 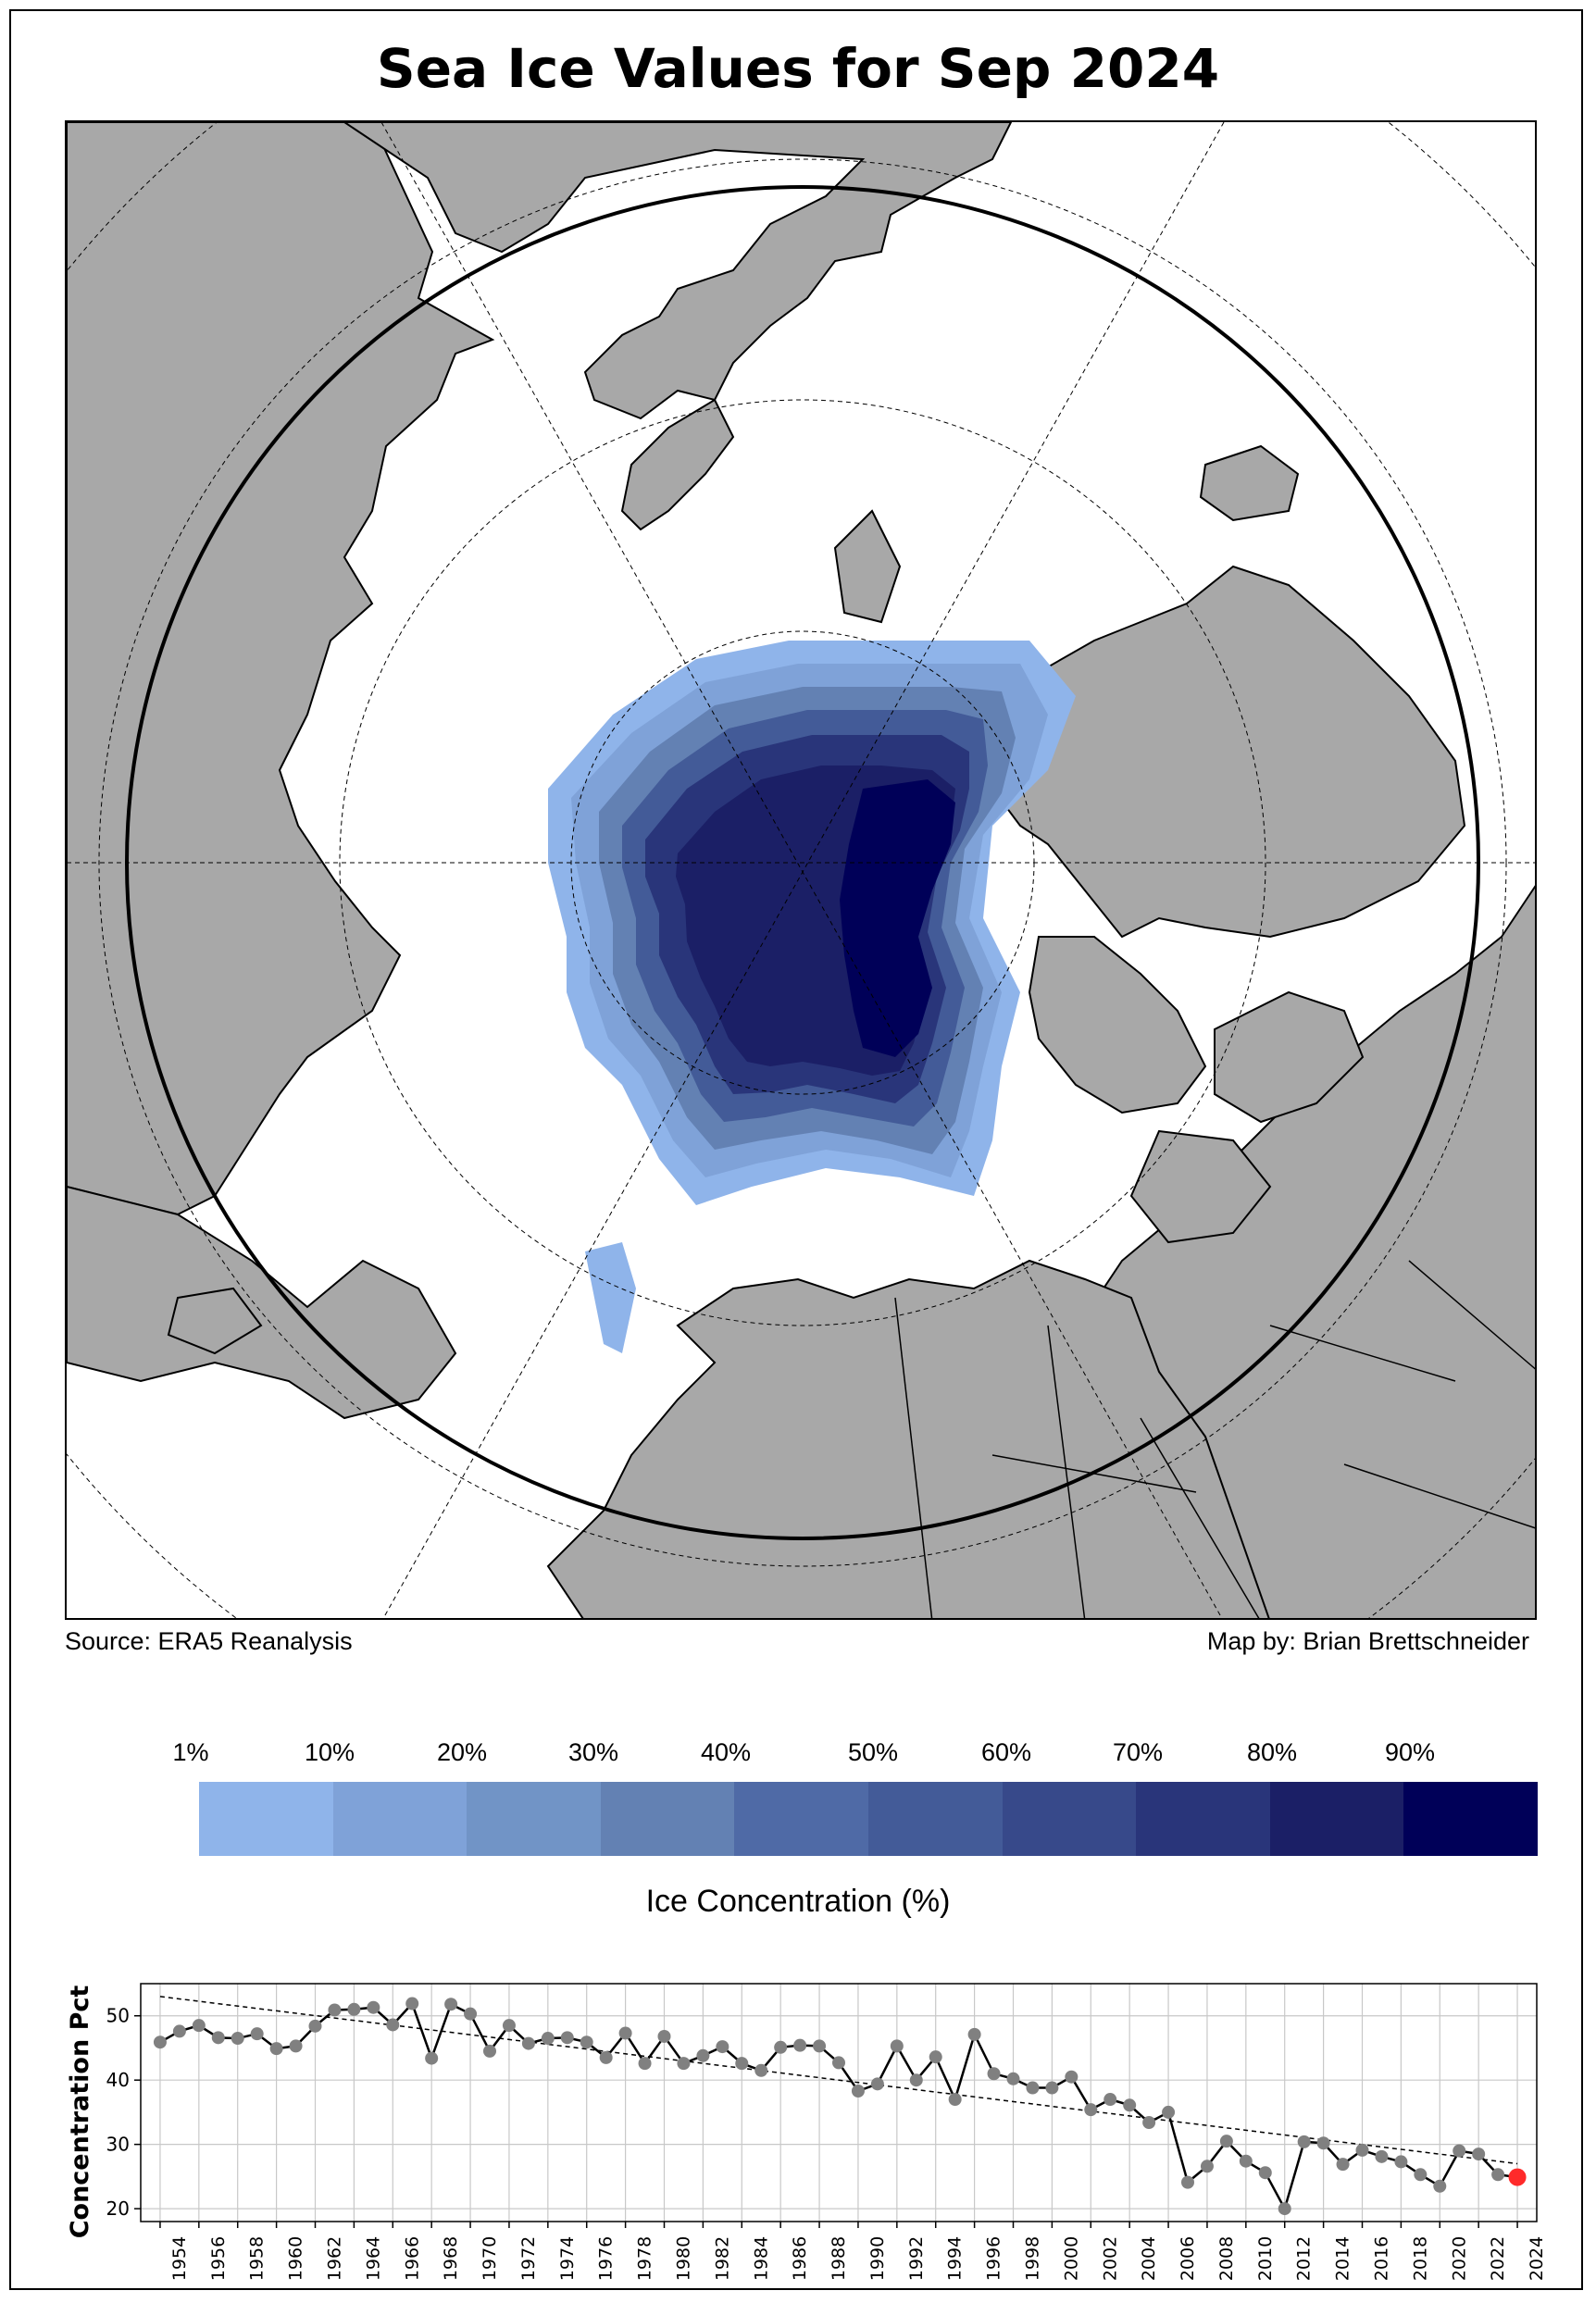 I want to click on colorbar-label: Ice Concentration (%), so click(x=798, y=1901).